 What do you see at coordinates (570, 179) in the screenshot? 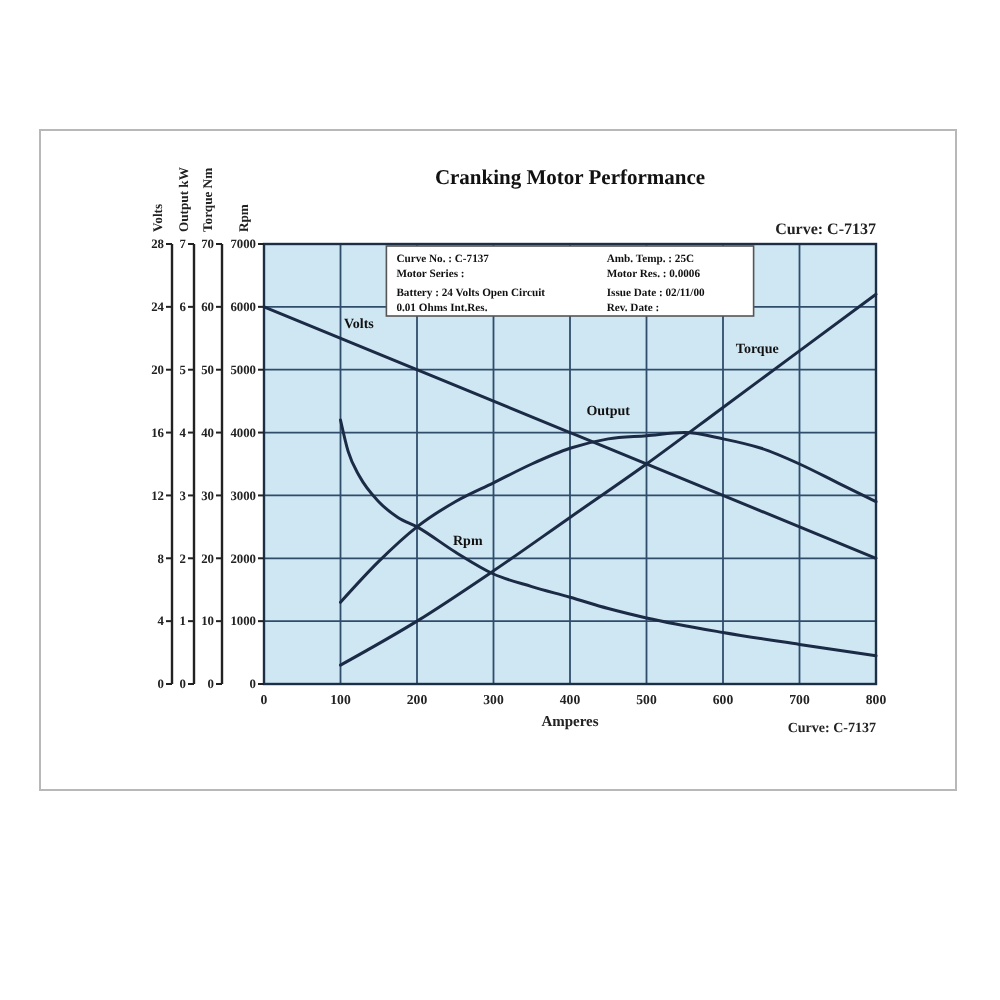
I see `chart-title: Cranking Motor Performance` at bounding box center [570, 179].